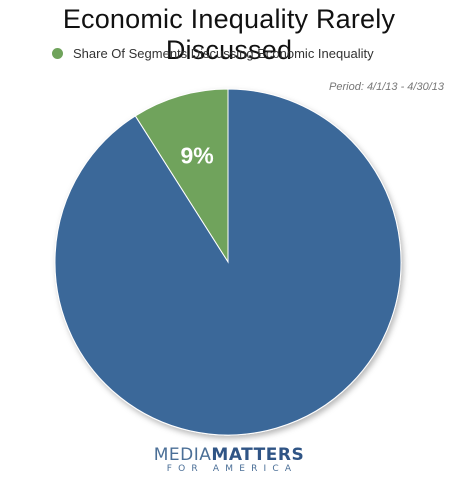 Image resolution: width=458 pixels, height=485 pixels. What do you see at coordinates (57, 53) in the screenshot?
I see `legend-swatch` at bounding box center [57, 53].